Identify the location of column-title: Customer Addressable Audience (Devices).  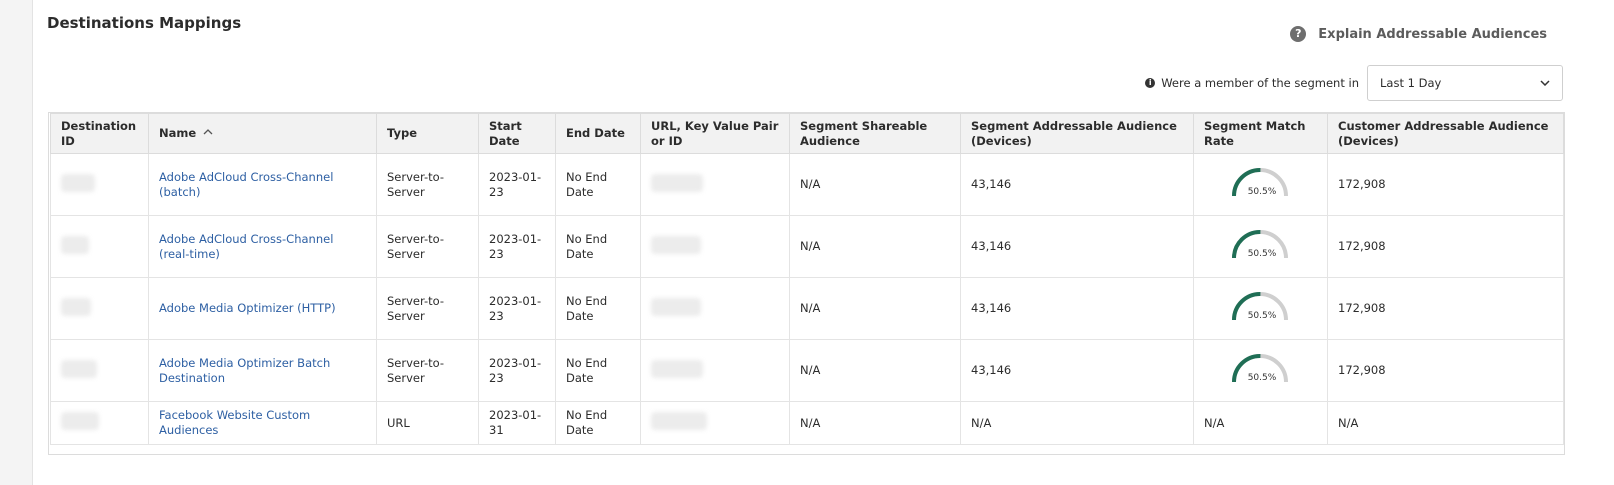
(1443, 133).